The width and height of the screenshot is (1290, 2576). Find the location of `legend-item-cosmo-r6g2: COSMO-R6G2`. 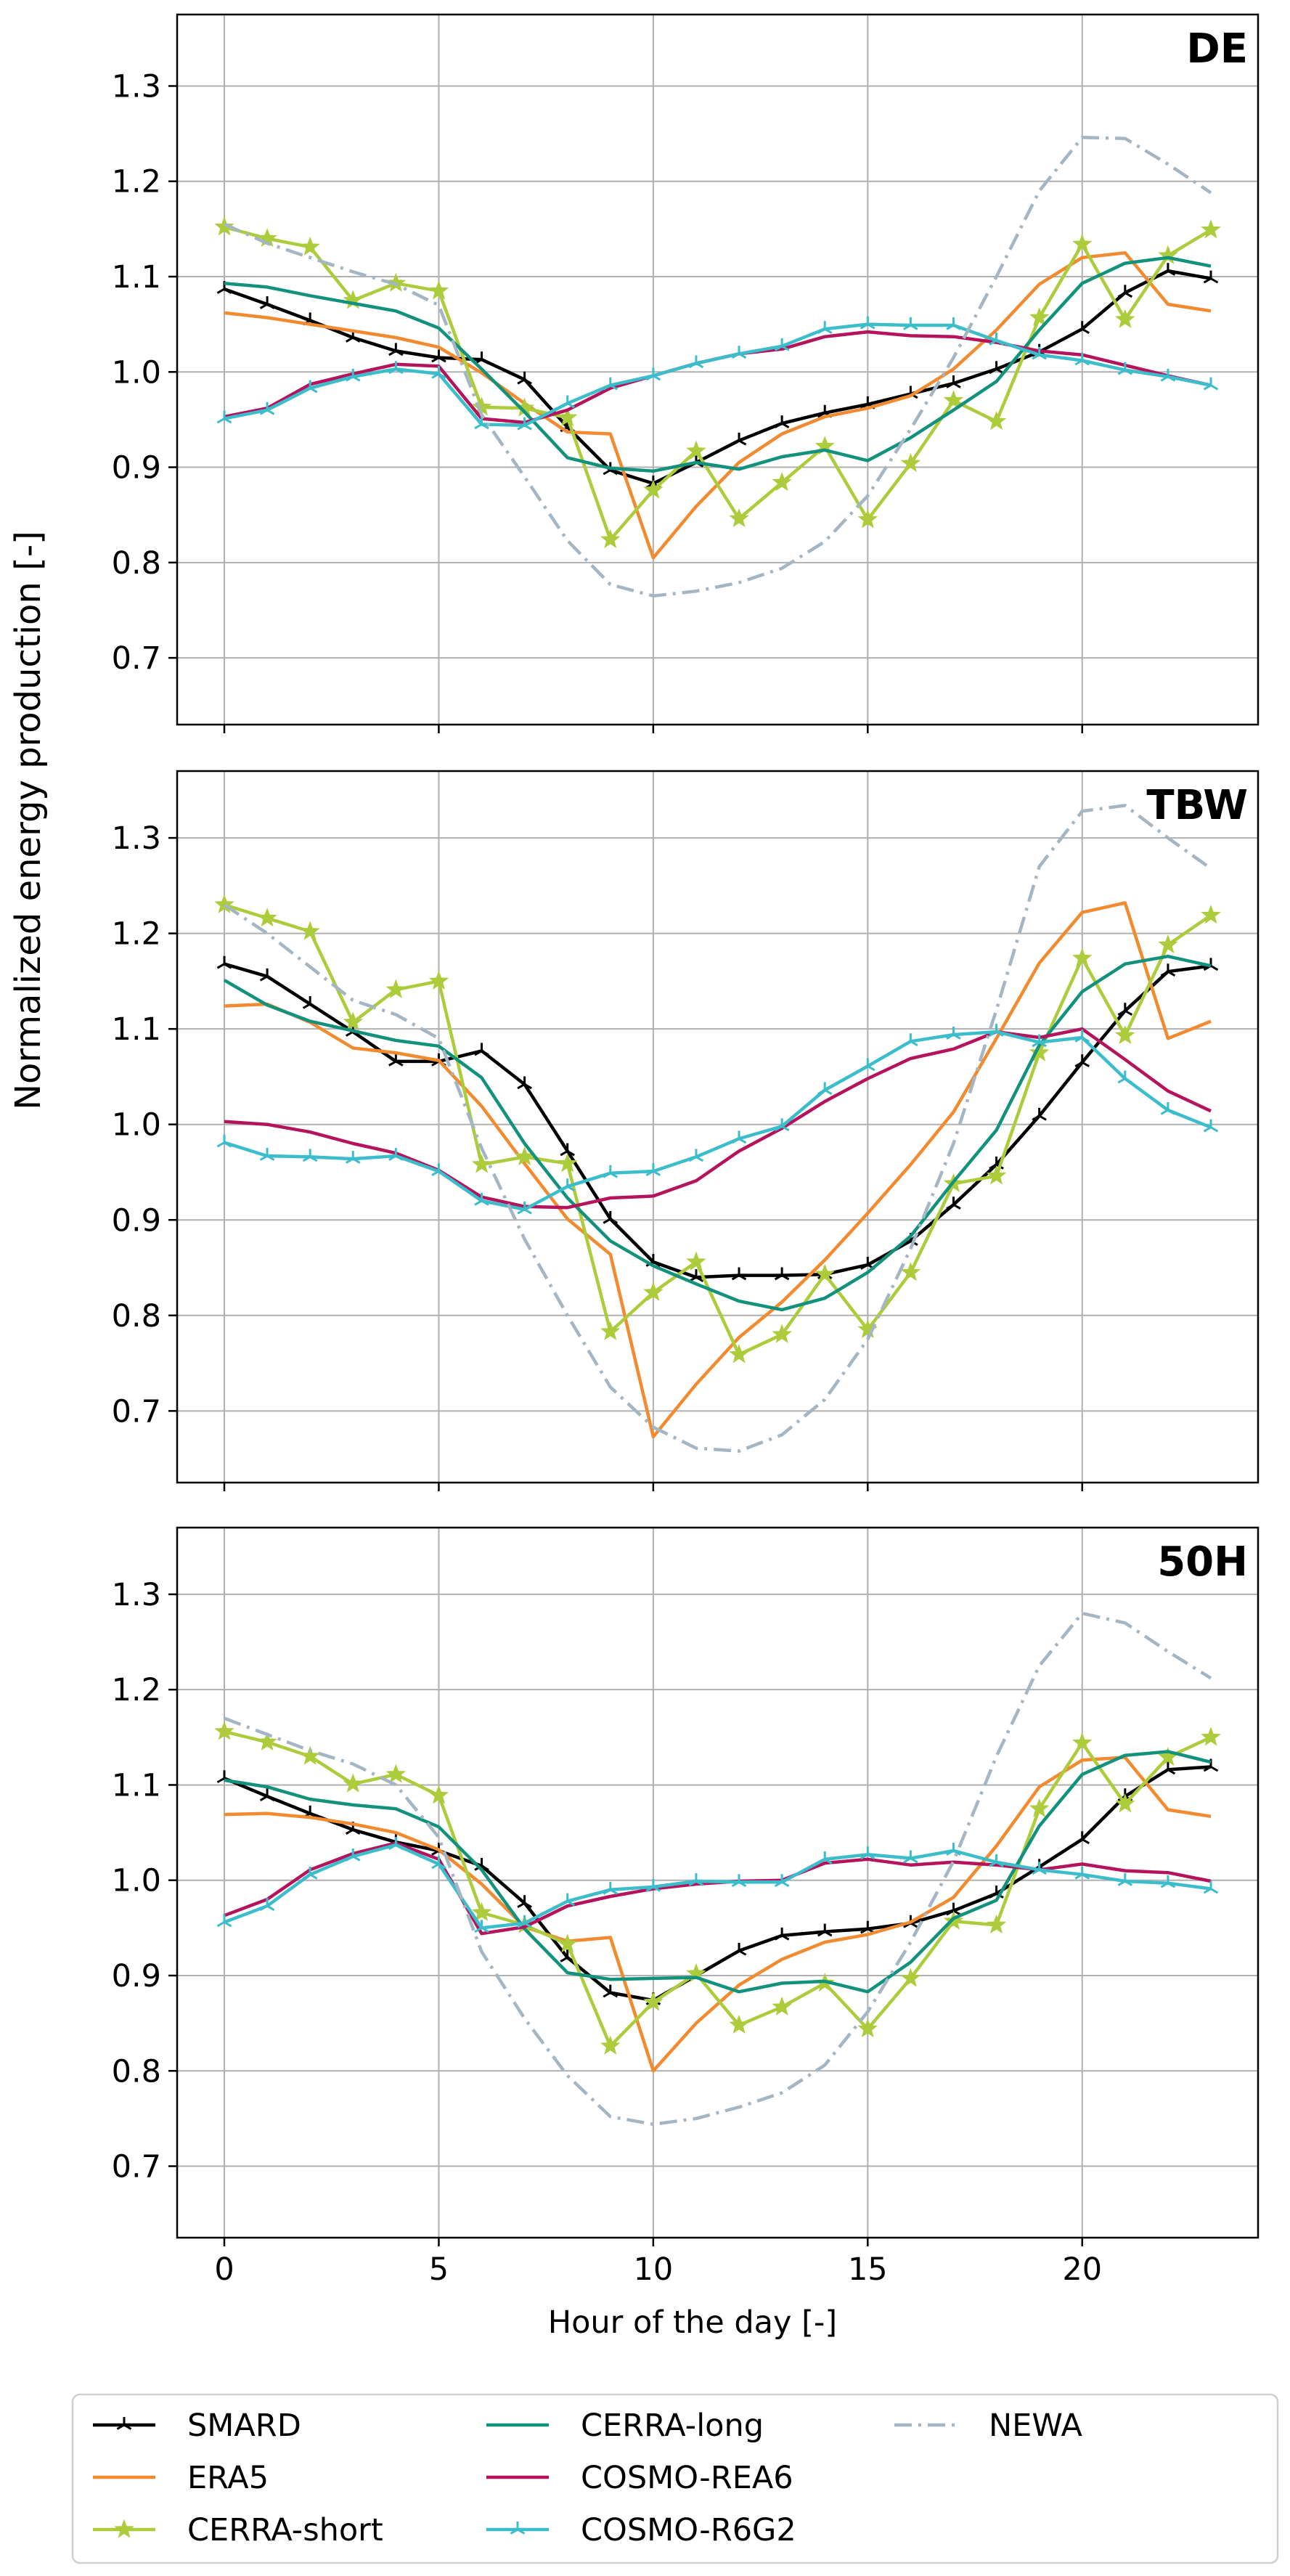

legend-item-cosmo-r6g2: COSMO-R6G2 is located at coordinates (641, 2530).